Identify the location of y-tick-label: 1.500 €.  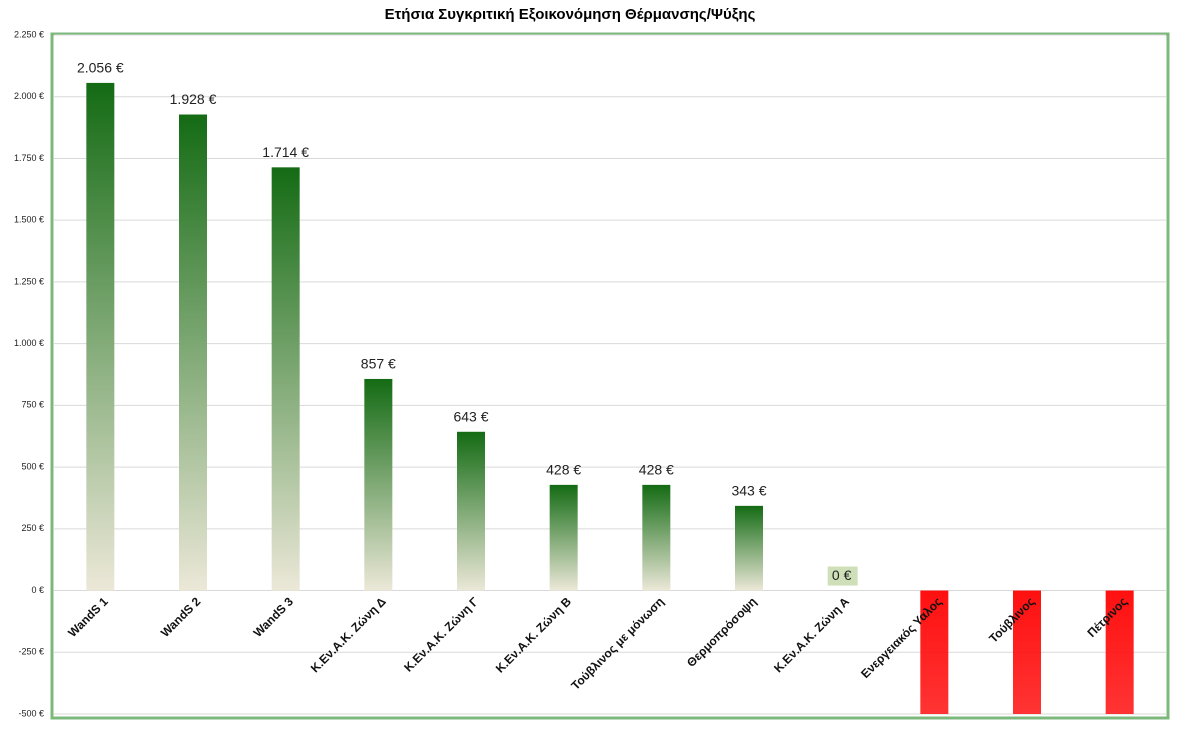
(29, 220).